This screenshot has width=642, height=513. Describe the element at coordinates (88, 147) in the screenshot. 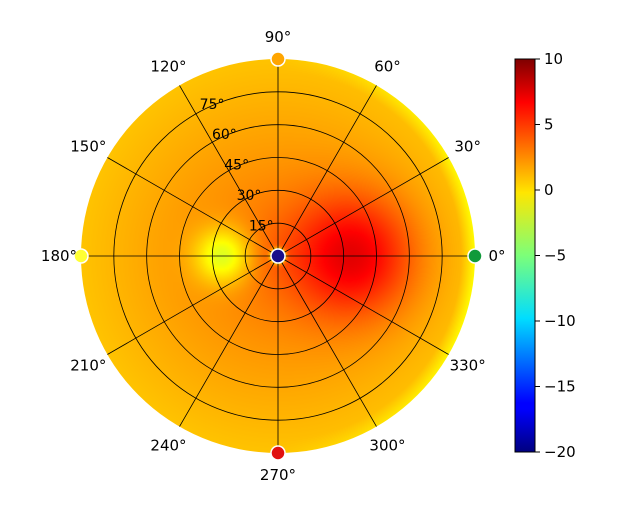

I see `angle-tick-label-150: 150°` at that location.